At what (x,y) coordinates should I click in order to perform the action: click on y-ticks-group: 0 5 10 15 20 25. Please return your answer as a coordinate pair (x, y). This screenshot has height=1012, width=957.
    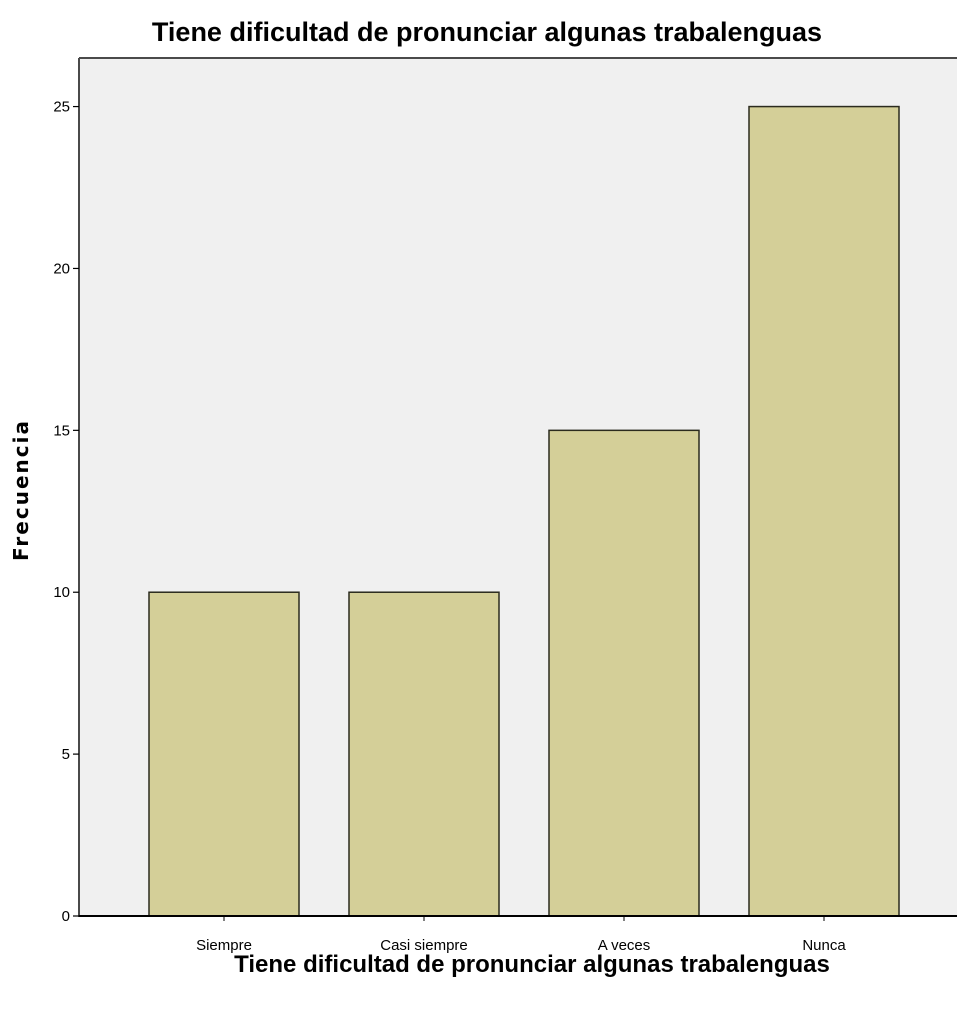
    Looking at the image, I should click on (66, 512).